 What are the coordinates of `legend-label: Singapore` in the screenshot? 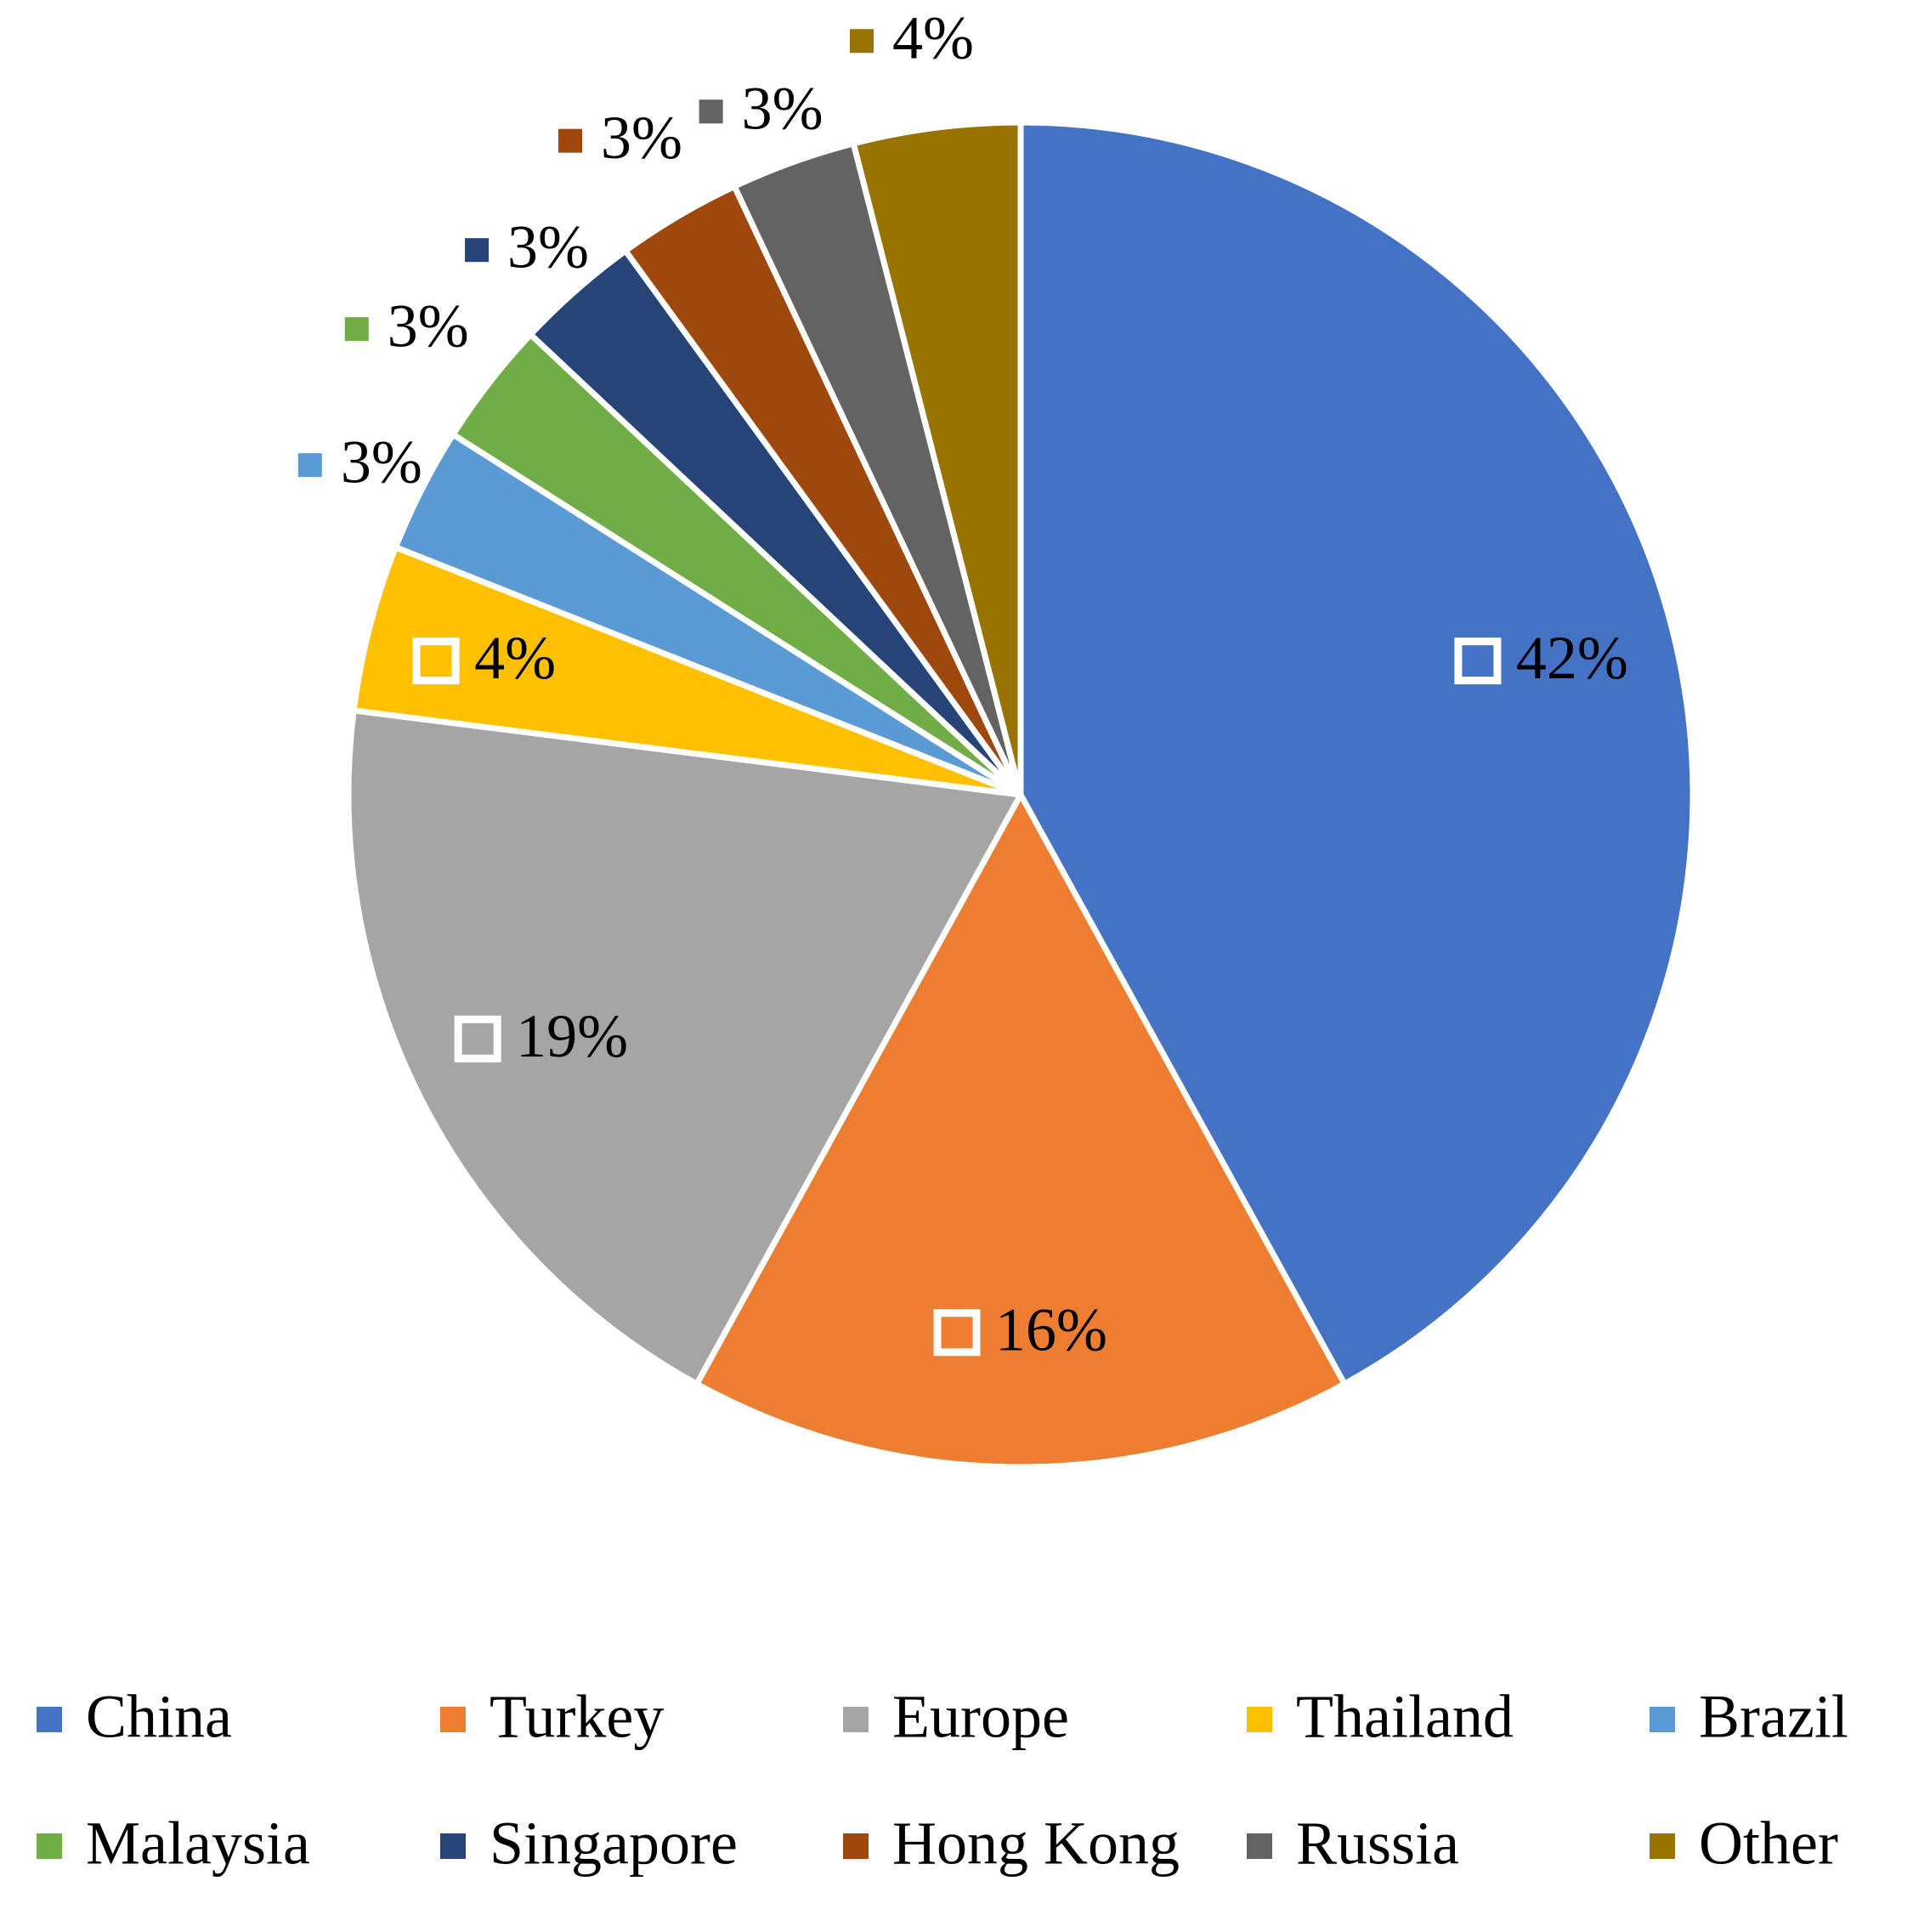 It's located at (614, 1844).